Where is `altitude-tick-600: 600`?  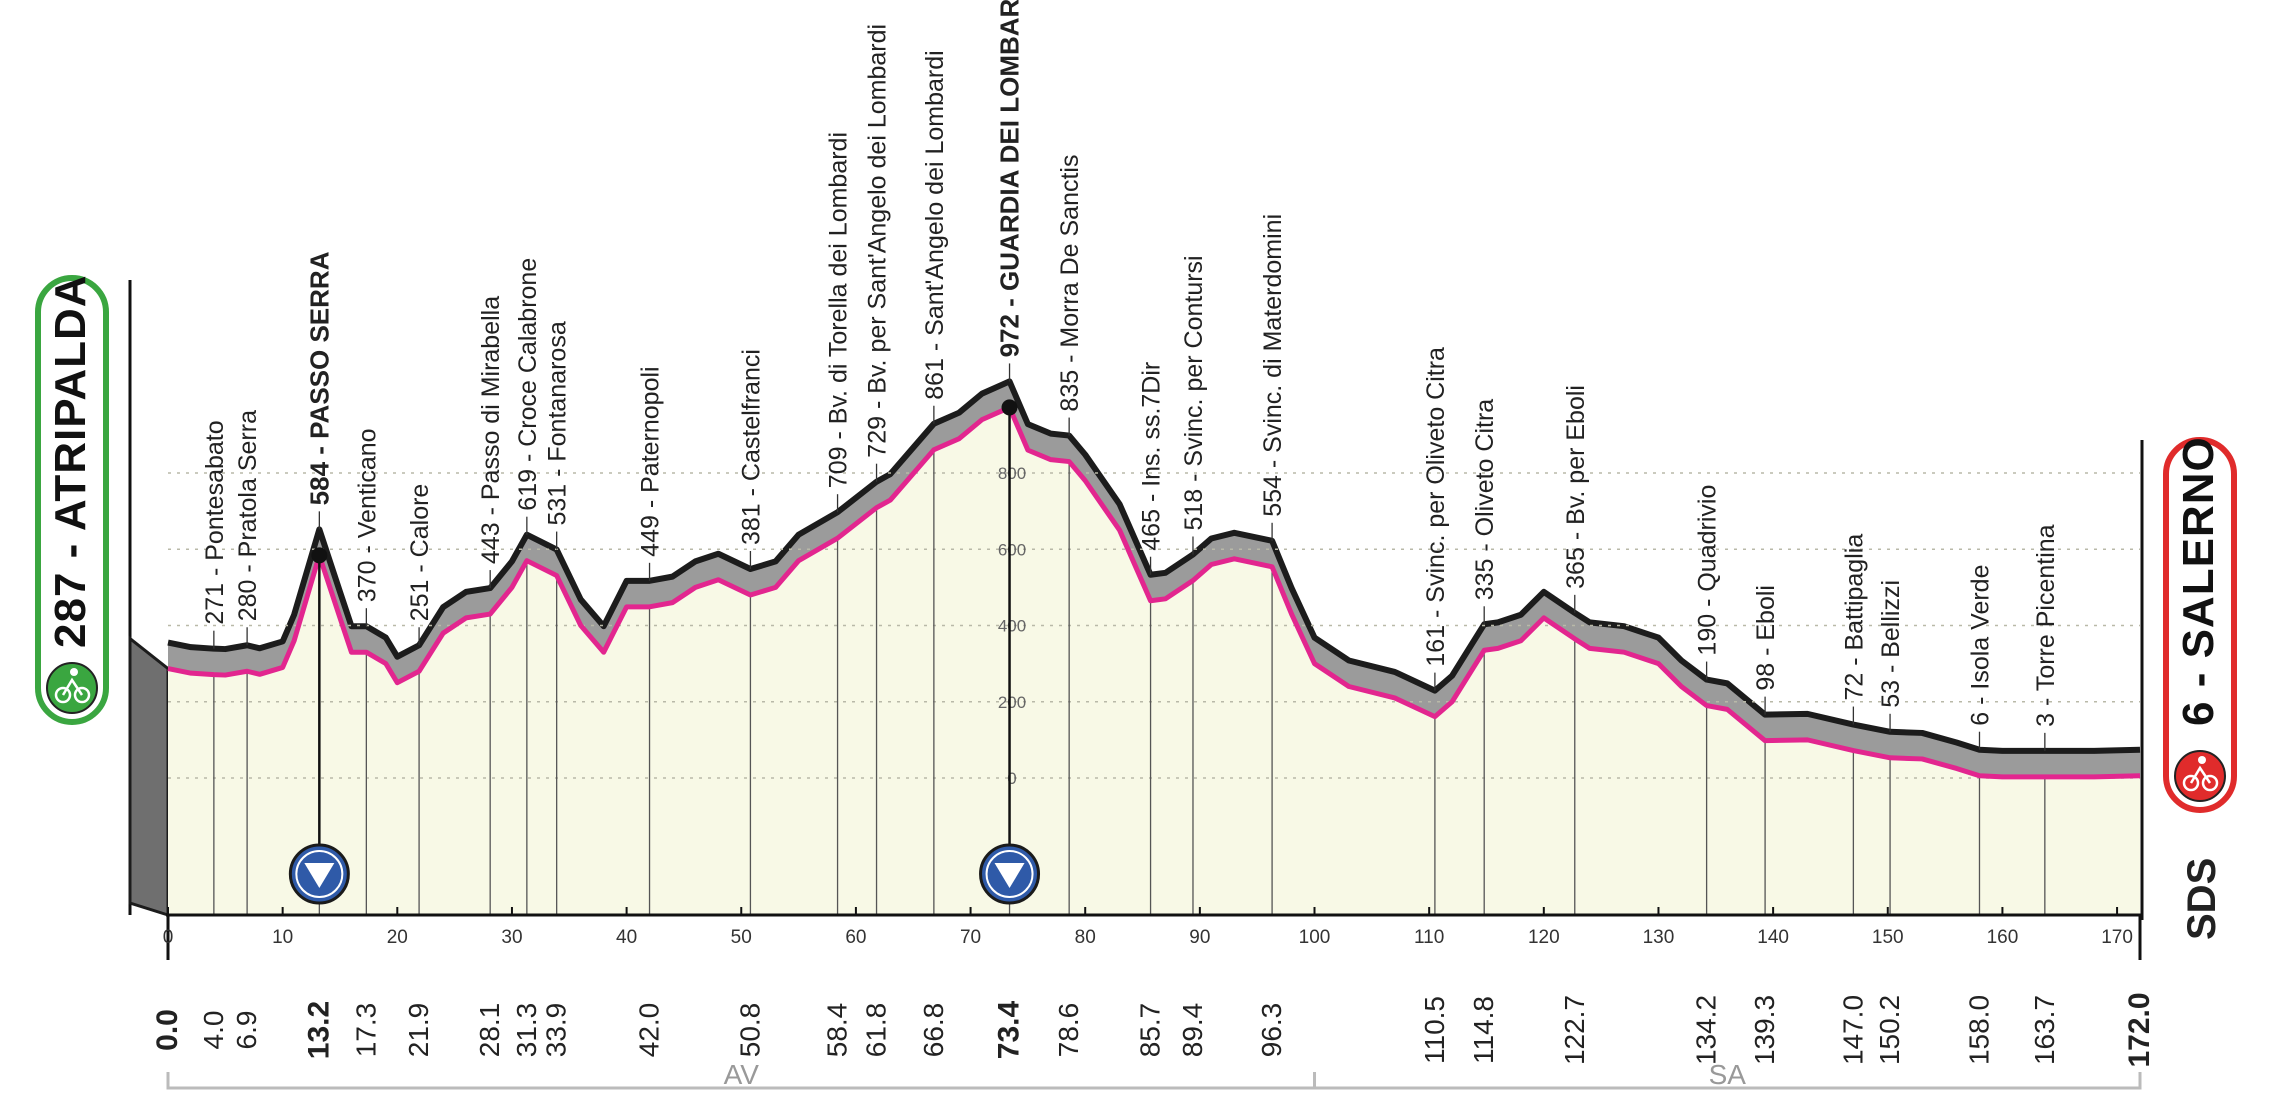 altitude-tick-600: 600 is located at coordinates (1012, 549).